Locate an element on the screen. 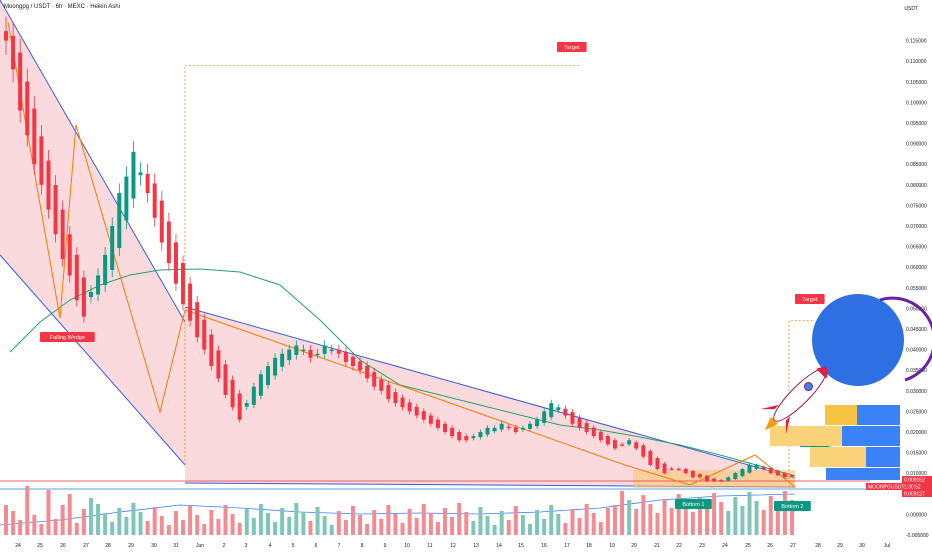 Image resolution: width=932 pixels, height=555 pixels. falling-wedge-label-bg is located at coordinates (67, 337).